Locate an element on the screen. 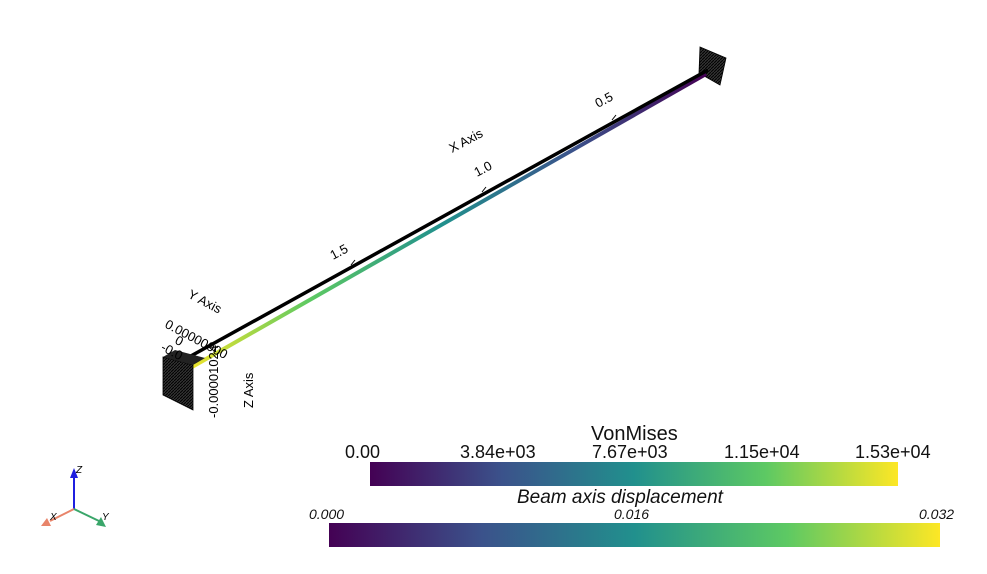  displacement-colorbar is located at coordinates (634, 535).